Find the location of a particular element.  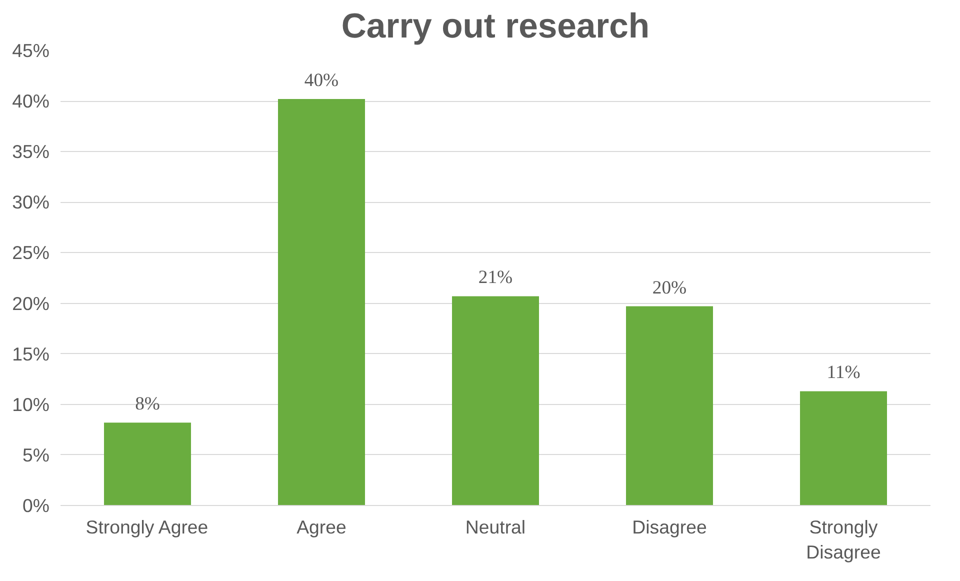

x-tick-label: Neutral is located at coordinates (495, 527).